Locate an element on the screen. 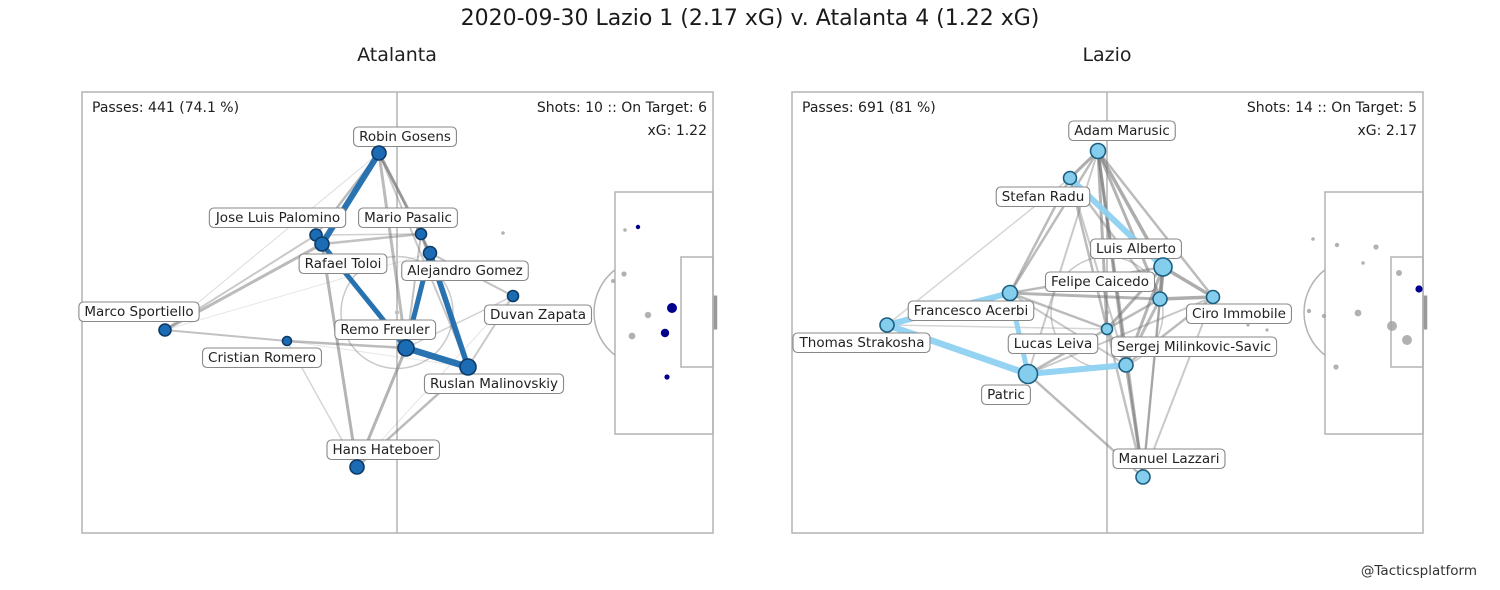 Image resolution: width=1500 pixels, height=590 pixels. player-label-box-thomas-strakosha is located at coordinates (861, 343).